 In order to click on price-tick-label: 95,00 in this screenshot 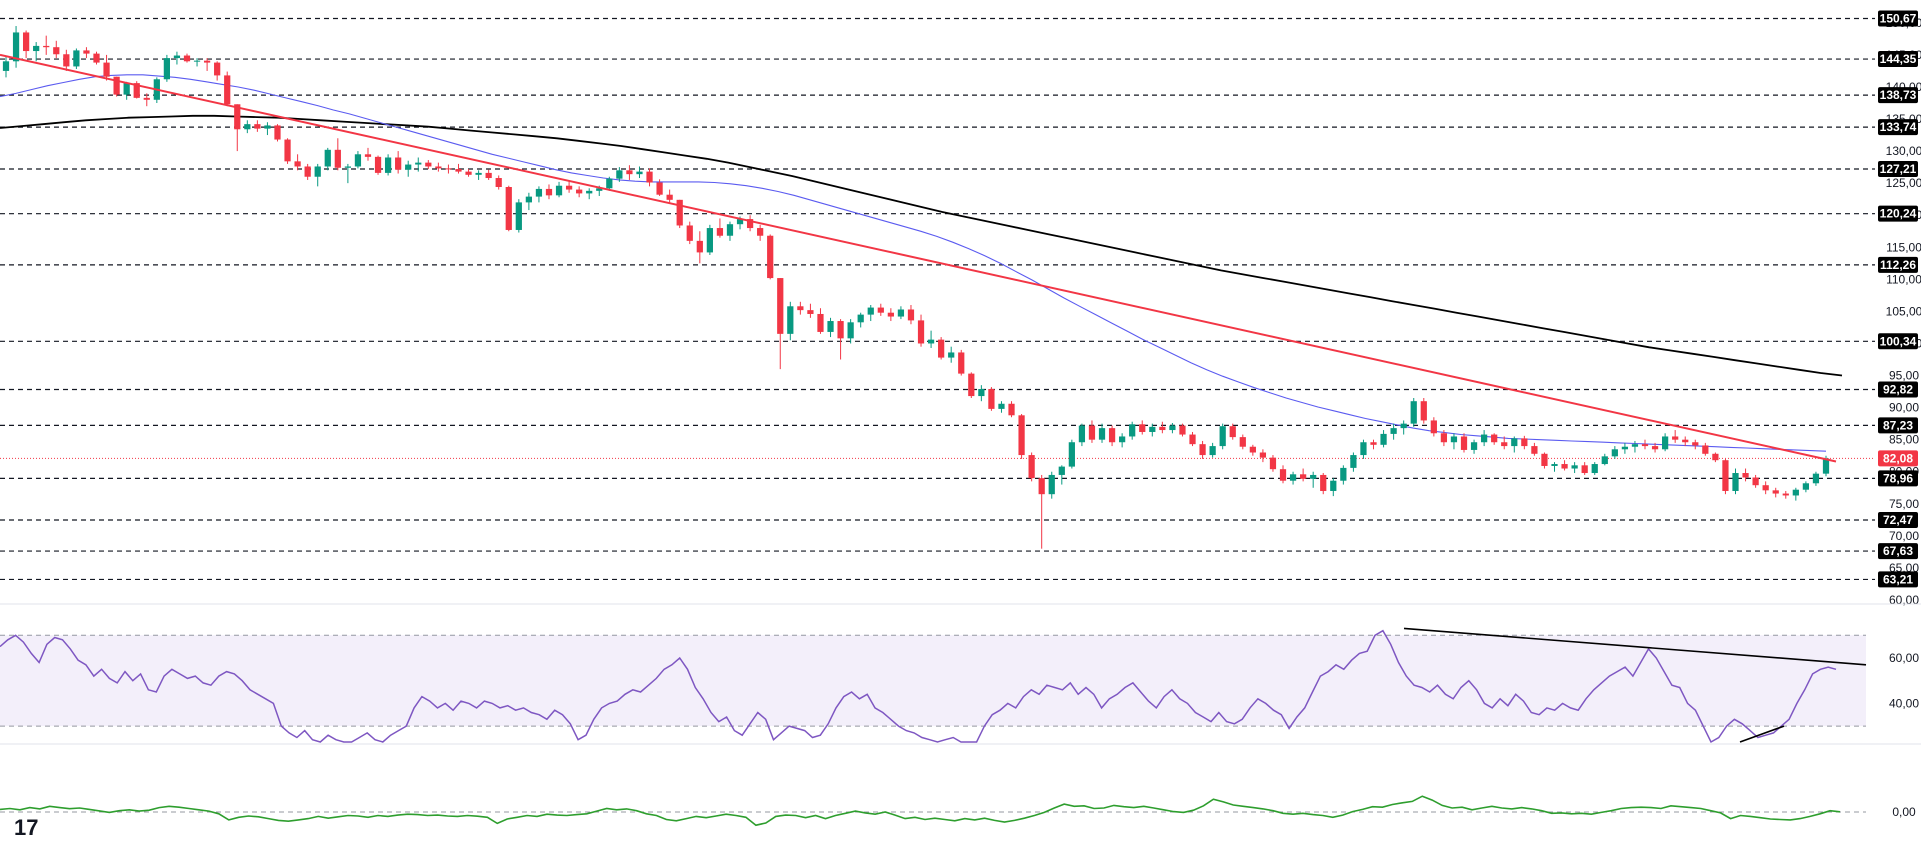, I will do `click(1904, 376)`.